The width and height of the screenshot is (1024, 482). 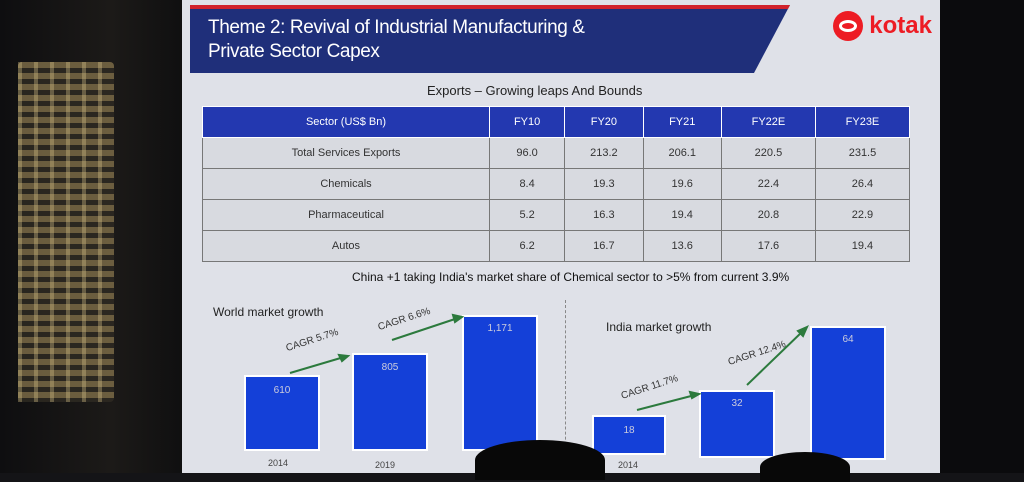 I want to click on column-header: FY22E, so click(x=768, y=122).